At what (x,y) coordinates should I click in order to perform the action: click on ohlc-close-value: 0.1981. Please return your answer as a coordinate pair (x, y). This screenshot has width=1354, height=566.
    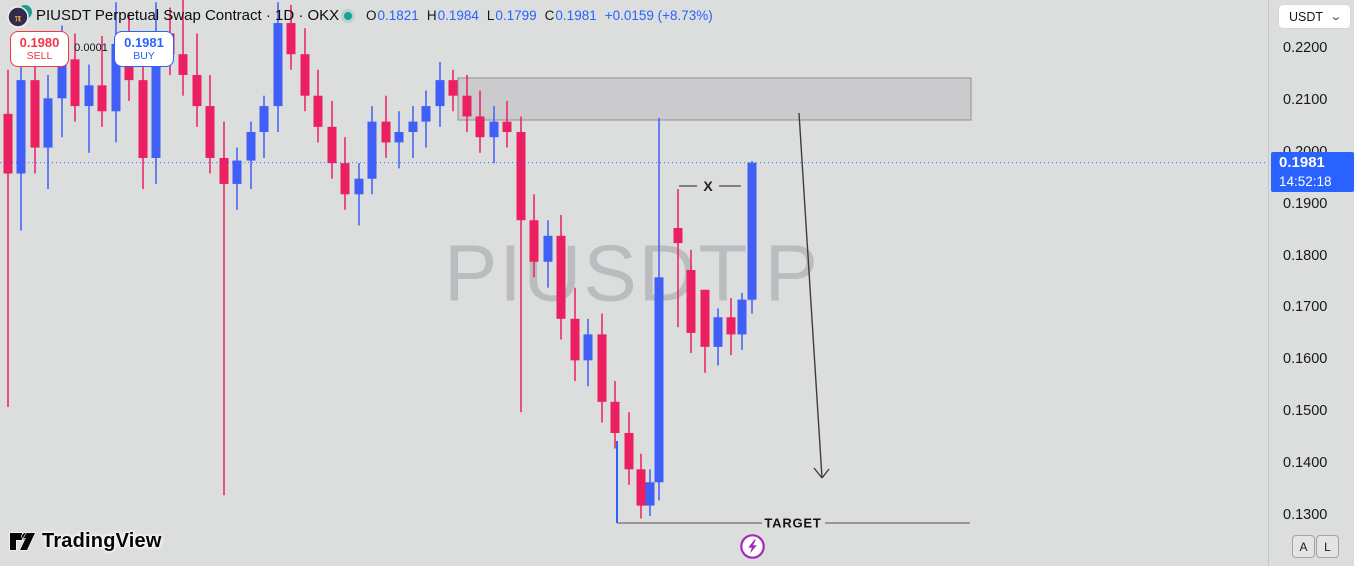
    Looking at the image, I should click on (576, 15).